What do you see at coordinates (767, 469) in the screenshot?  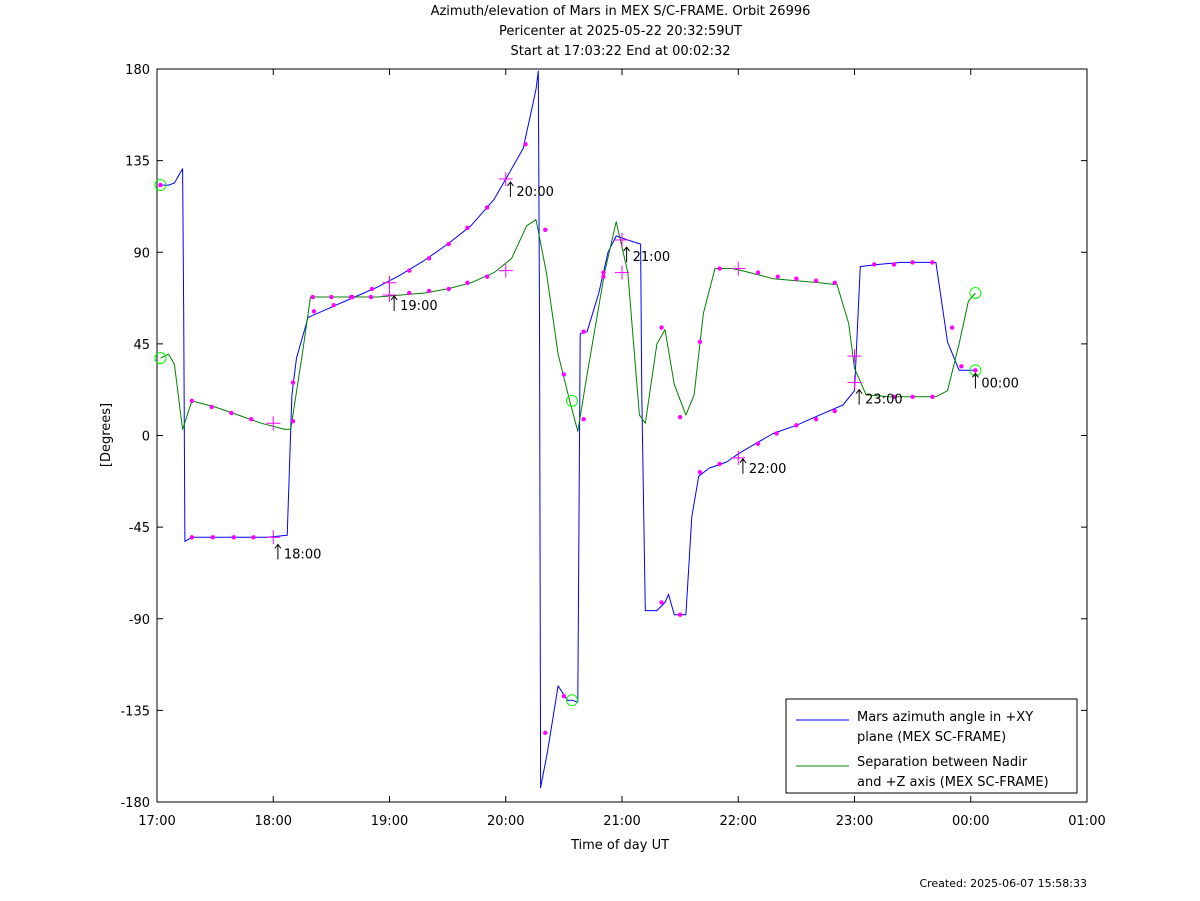 I see `time-annotation-label: 22:00` at bounding box center [767, 469].